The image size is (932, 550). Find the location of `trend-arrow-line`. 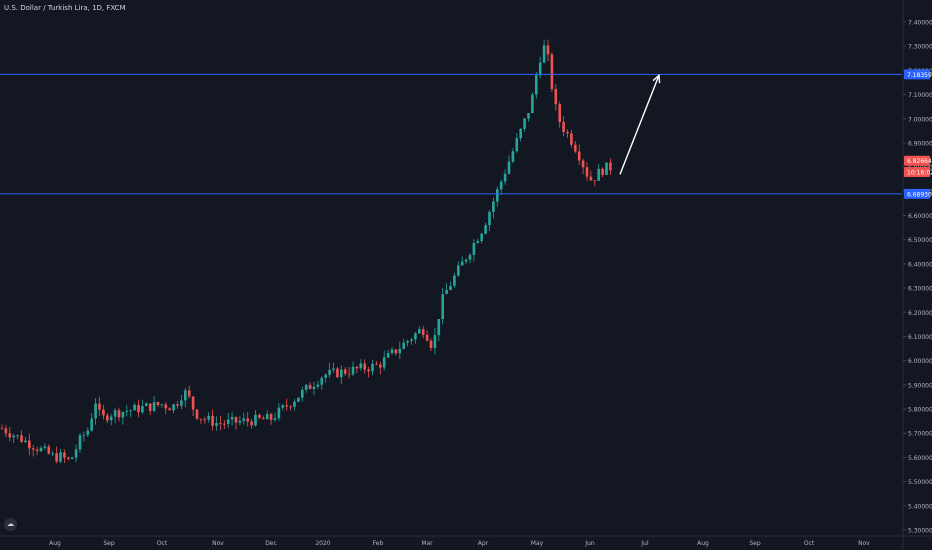

trend-arrow-line is located at coordinates (639, 124).